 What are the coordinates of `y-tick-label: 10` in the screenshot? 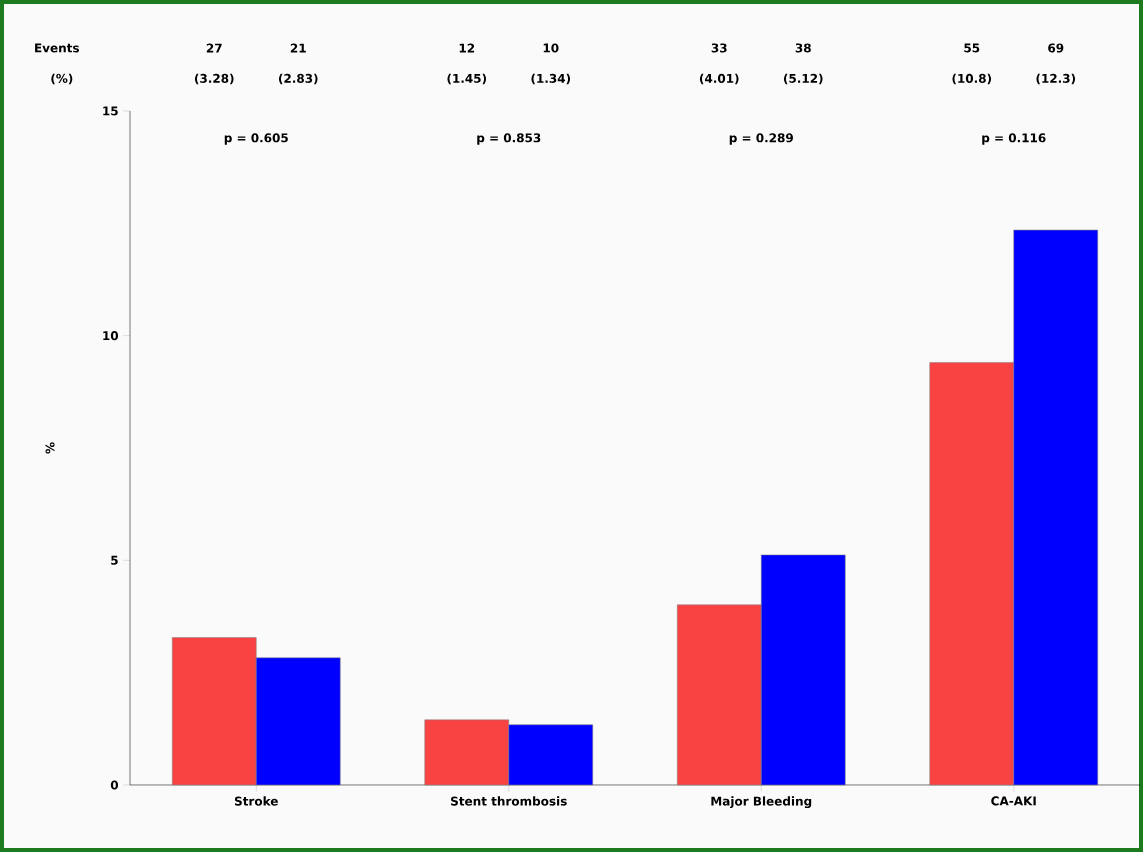 It's located at (111, 336).